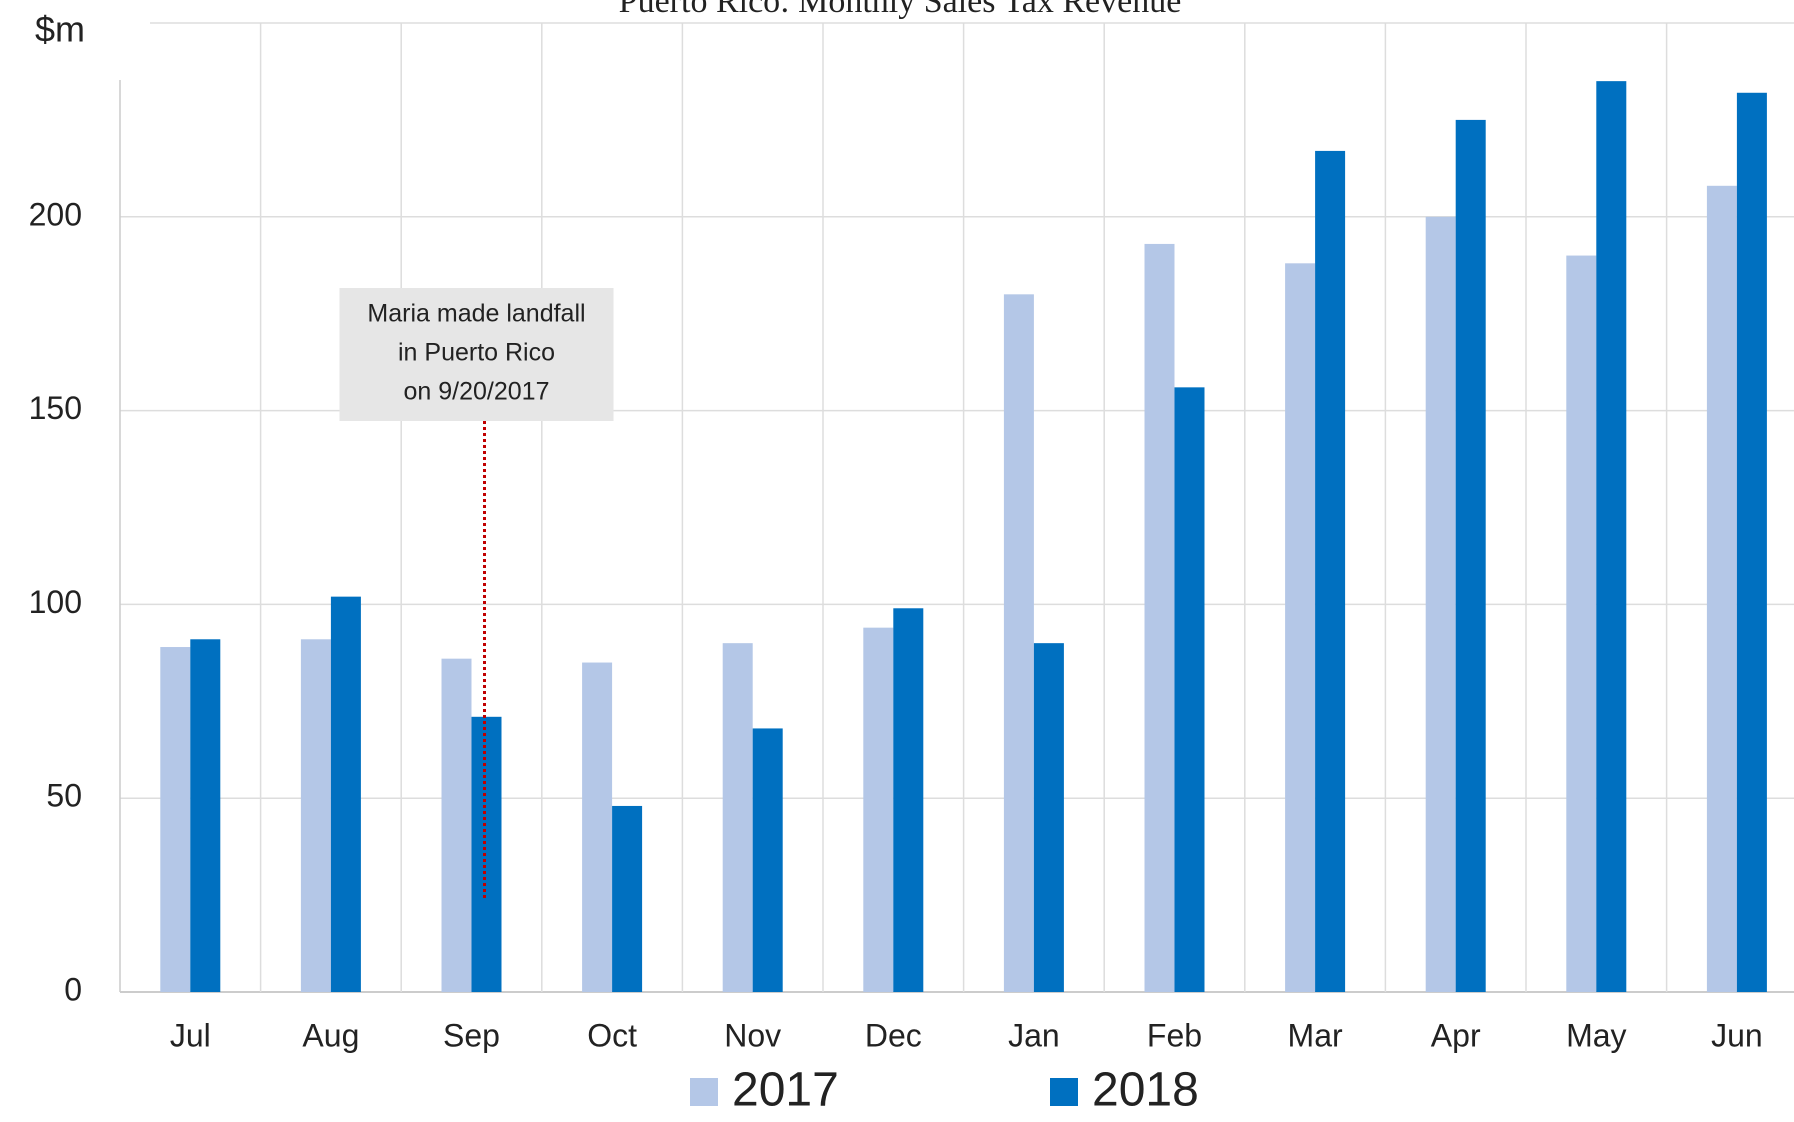 Image resolution: width=1794 pixels, height=1122 pixels. I want to click on x-tick-label: Oct, so click(612, 1035).